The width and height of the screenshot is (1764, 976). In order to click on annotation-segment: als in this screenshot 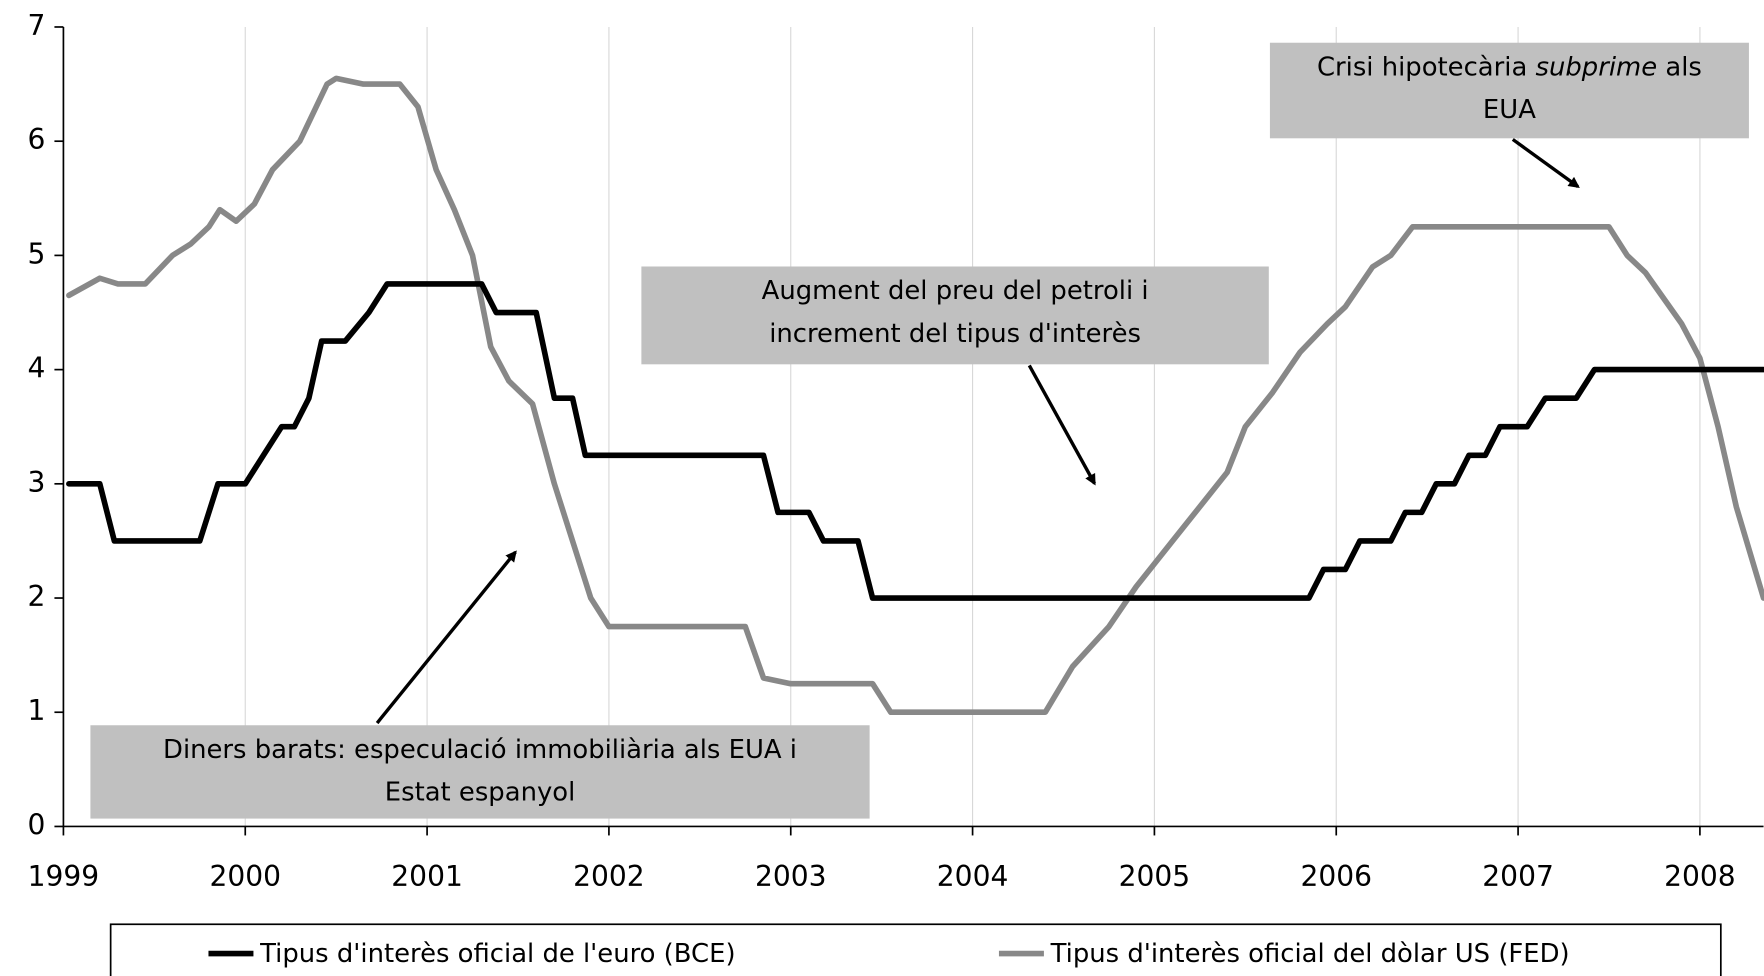, I will do `click(1679, 67)`.